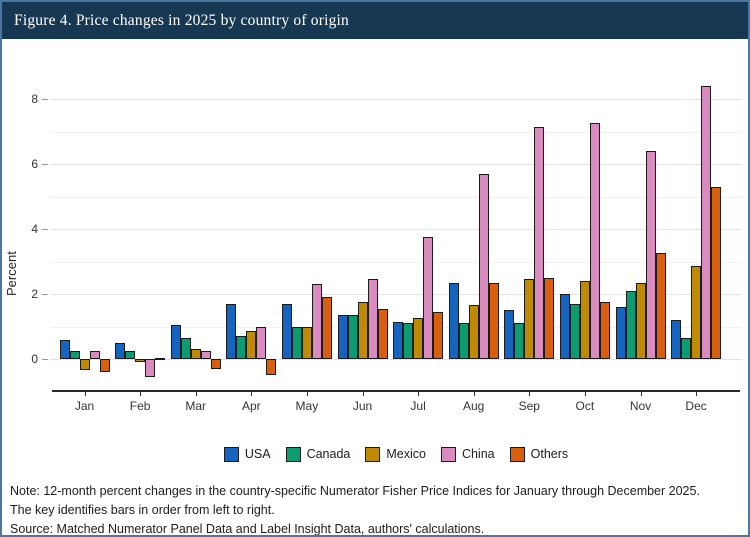  What do you see at coordinates (539, 242) in the screenshot?
I see `bar-china-sep` at bounding box center [539, 242].